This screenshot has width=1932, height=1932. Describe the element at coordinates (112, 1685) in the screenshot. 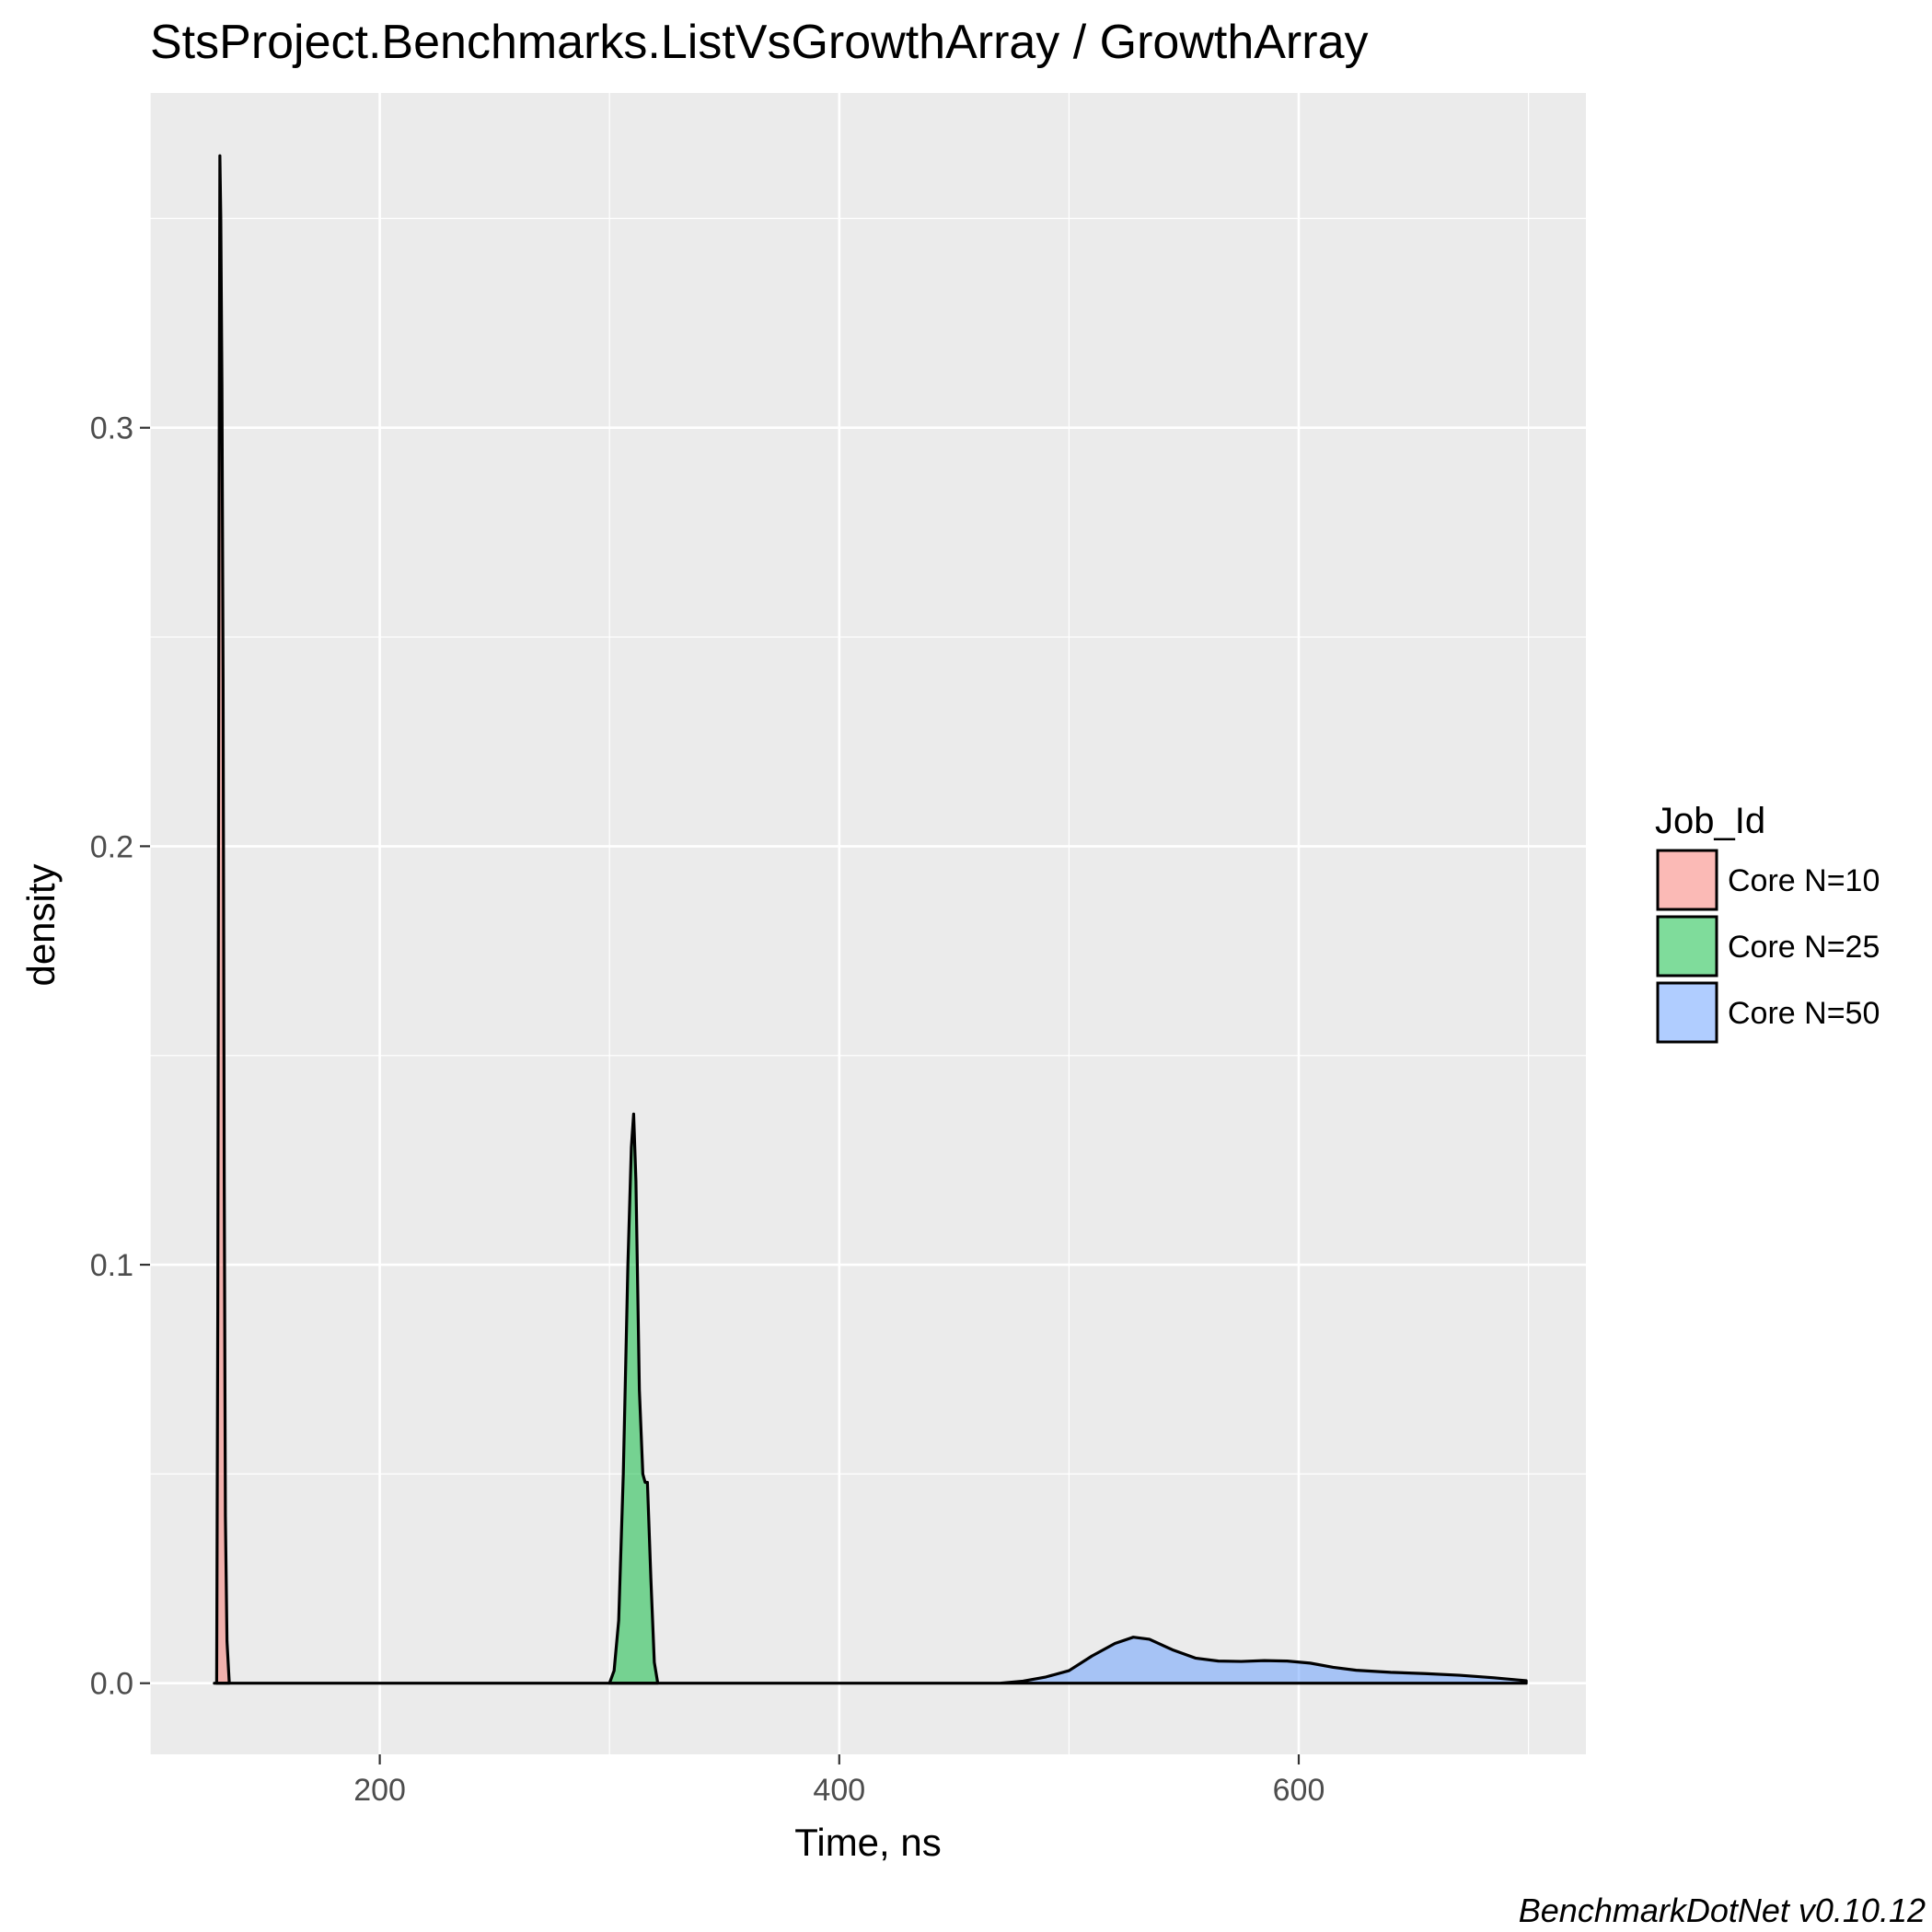

I see `y-tick-label: 0.0` at that location.